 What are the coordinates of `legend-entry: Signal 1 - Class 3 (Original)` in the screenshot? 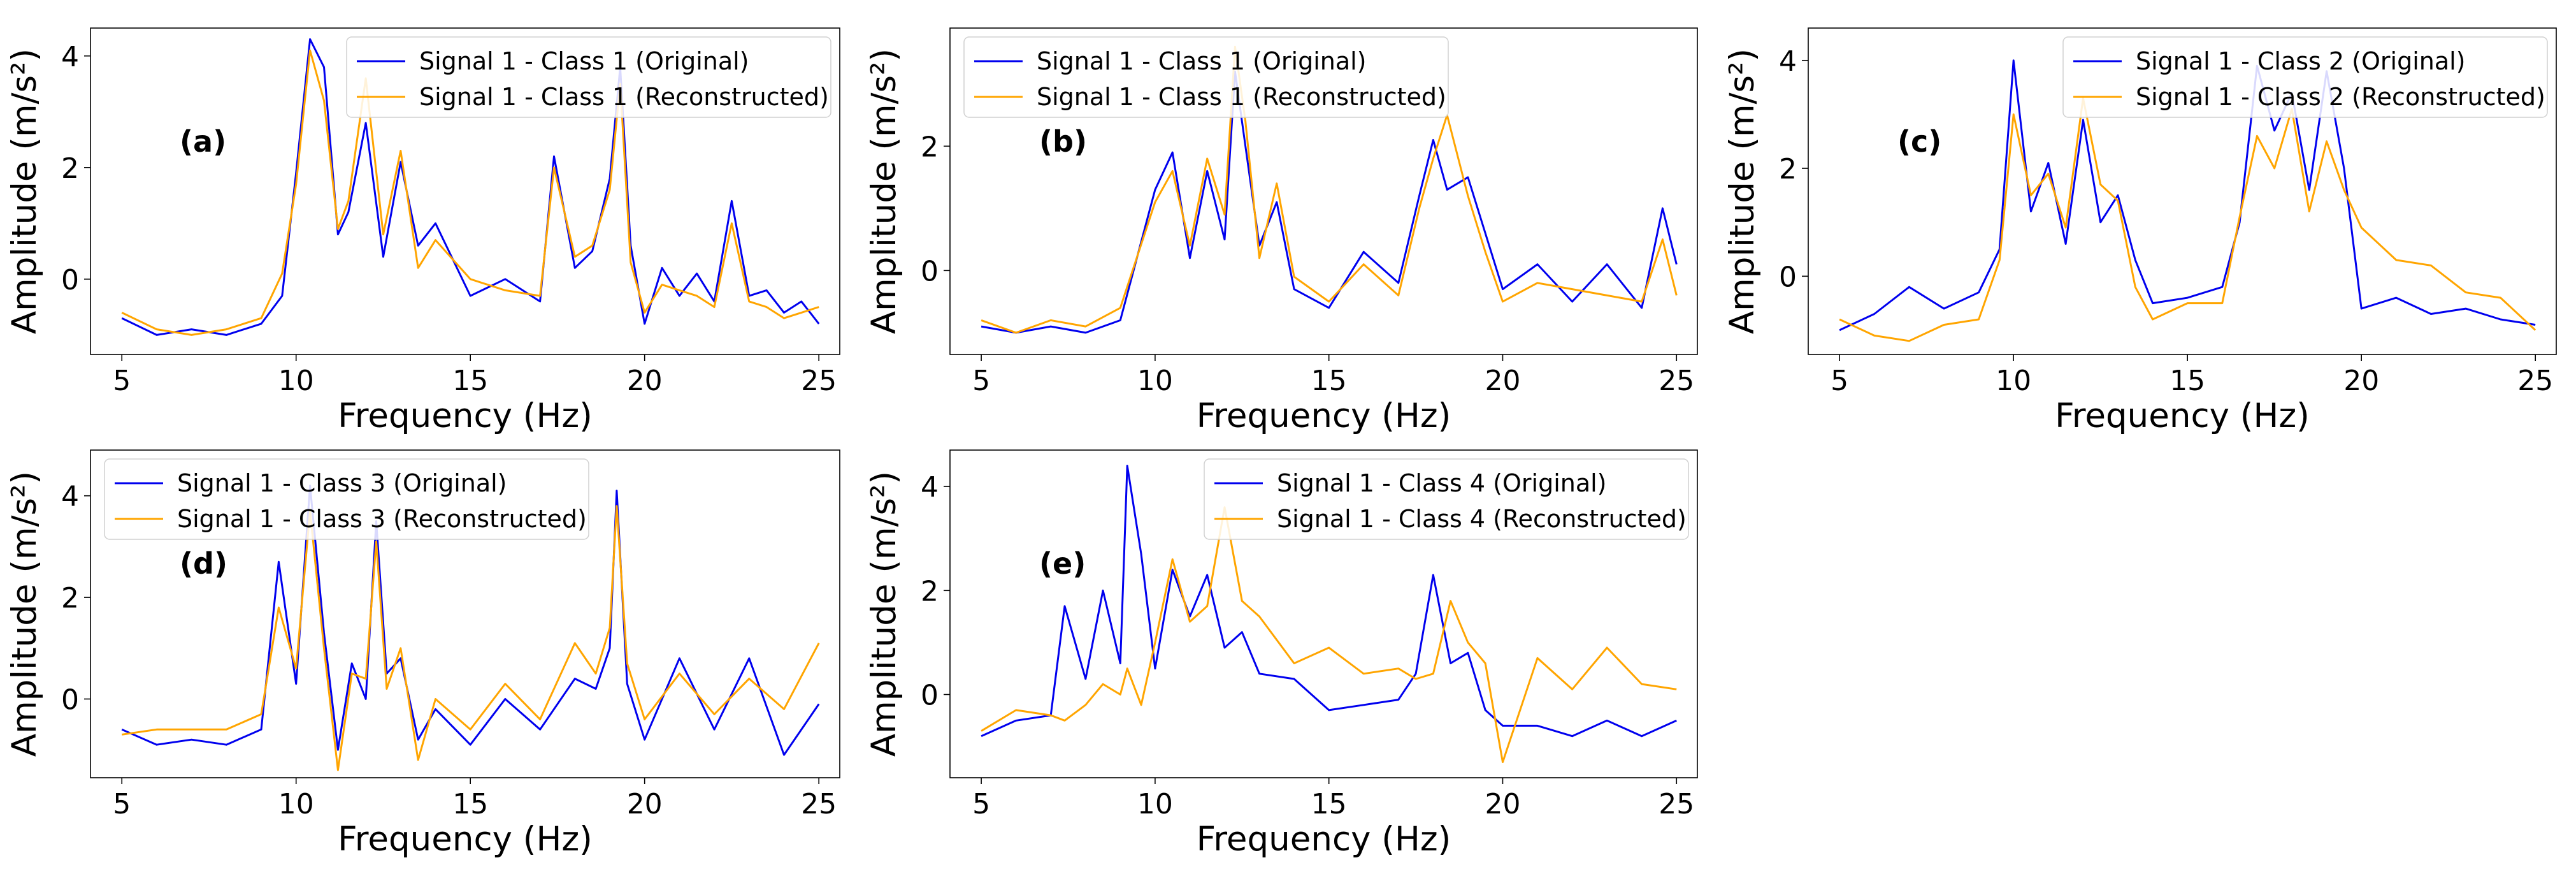 It's located at (342, 483).